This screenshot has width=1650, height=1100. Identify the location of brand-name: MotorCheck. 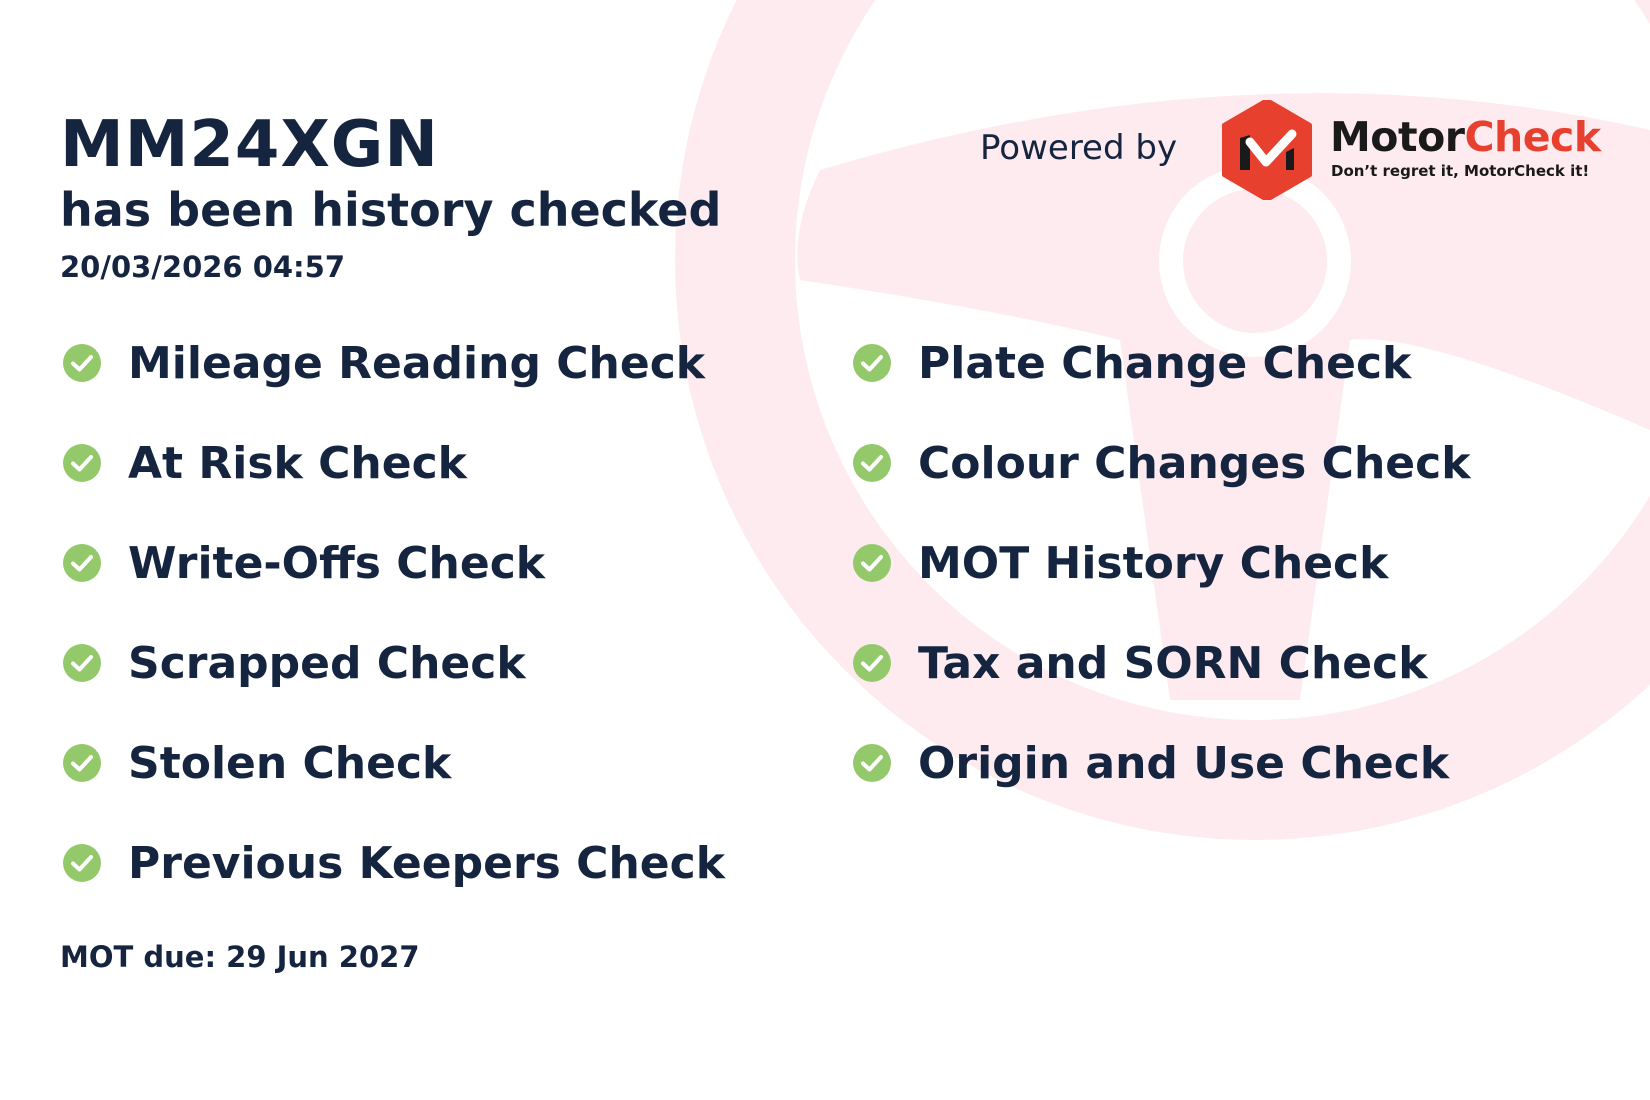
(1465, 137).